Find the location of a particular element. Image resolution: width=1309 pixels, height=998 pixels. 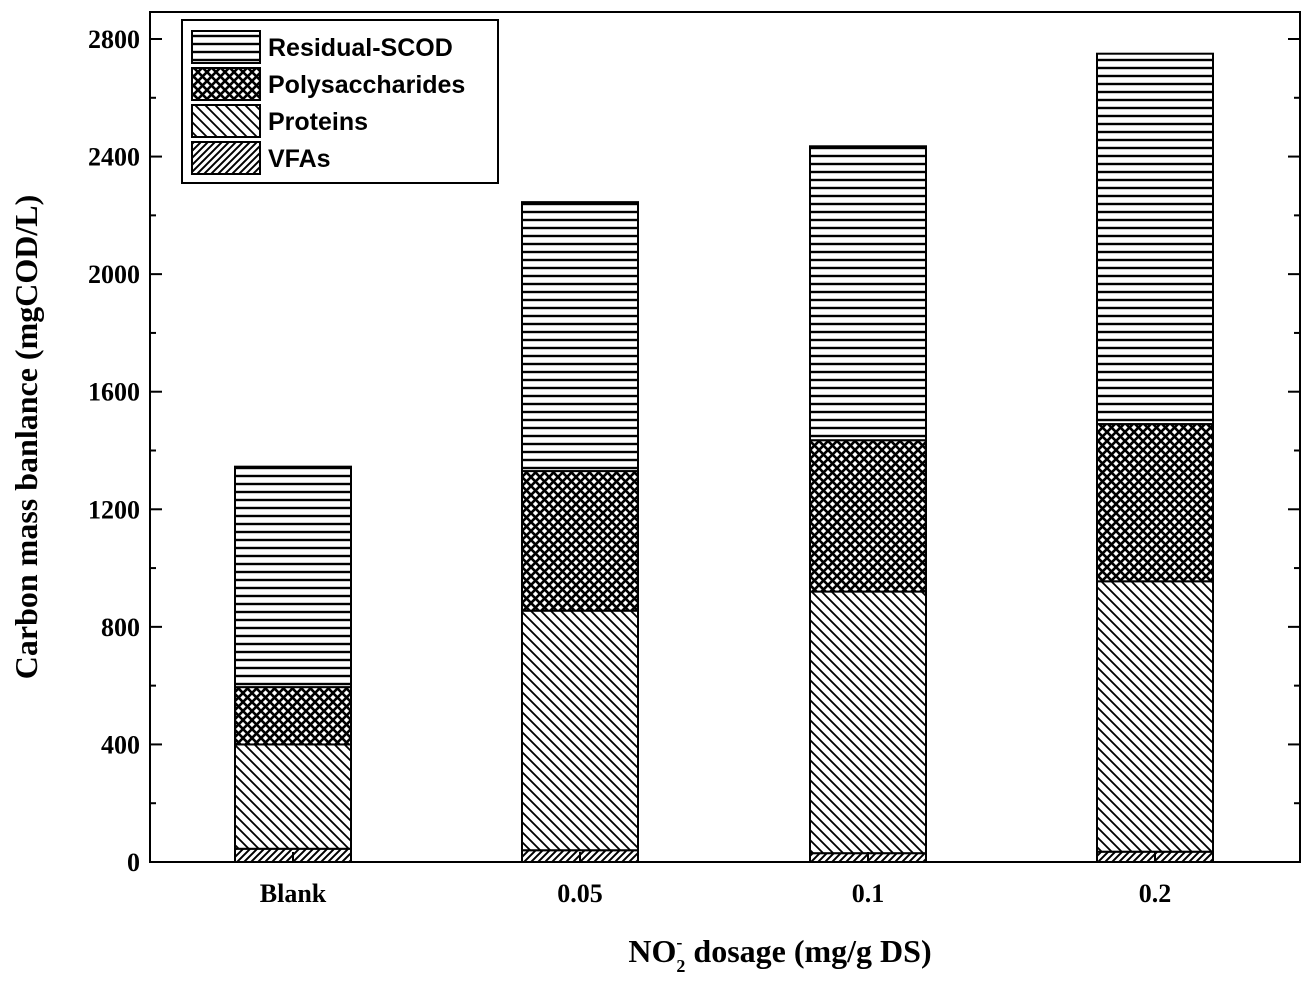

legend-label: VFAs is located at coordinates (299, 159).